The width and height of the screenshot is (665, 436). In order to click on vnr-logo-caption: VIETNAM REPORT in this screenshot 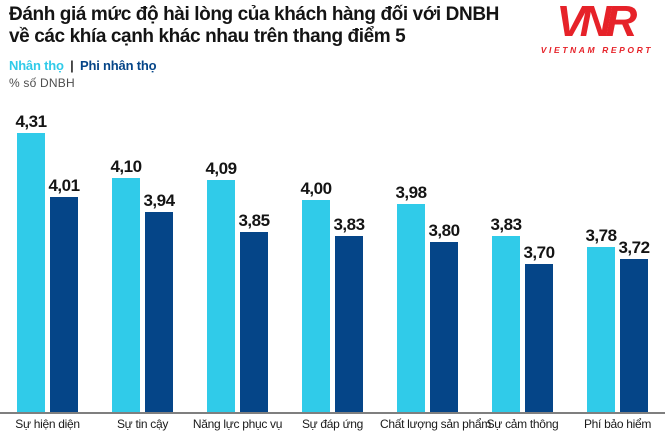, I will do `click(596, 50)`.